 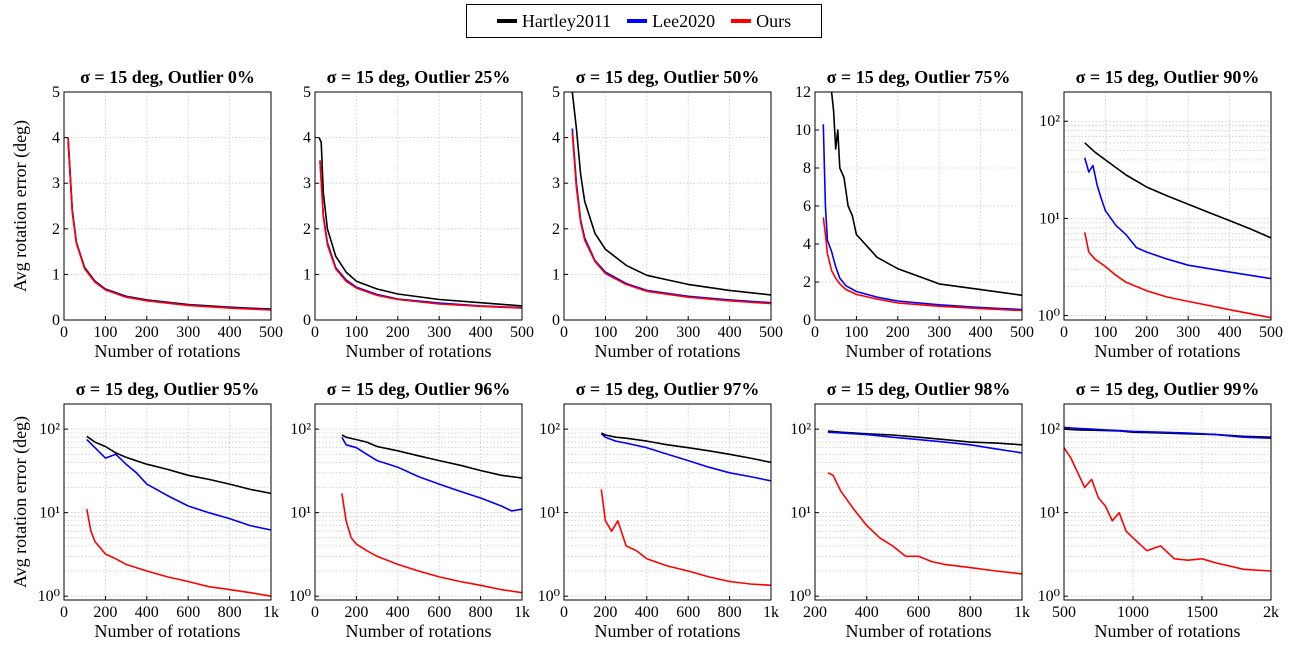 What do you see at coordinates (1105, 332) in the screenshot?
I see `x-tick-label: 100` at bounding box center [1105, 332].